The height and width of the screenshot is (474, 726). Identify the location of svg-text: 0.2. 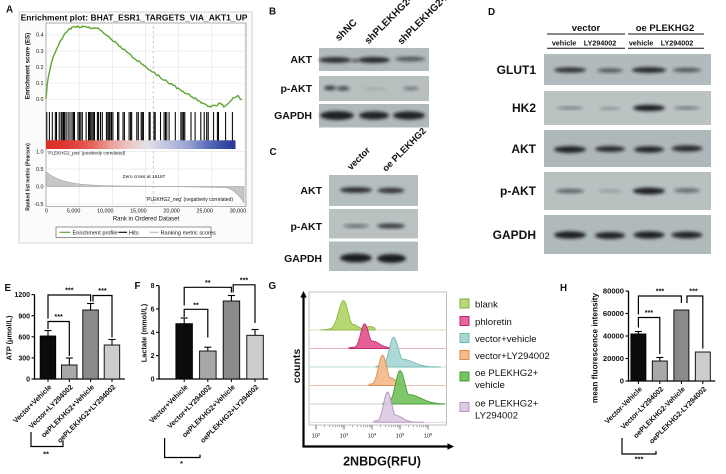
(40, 68).